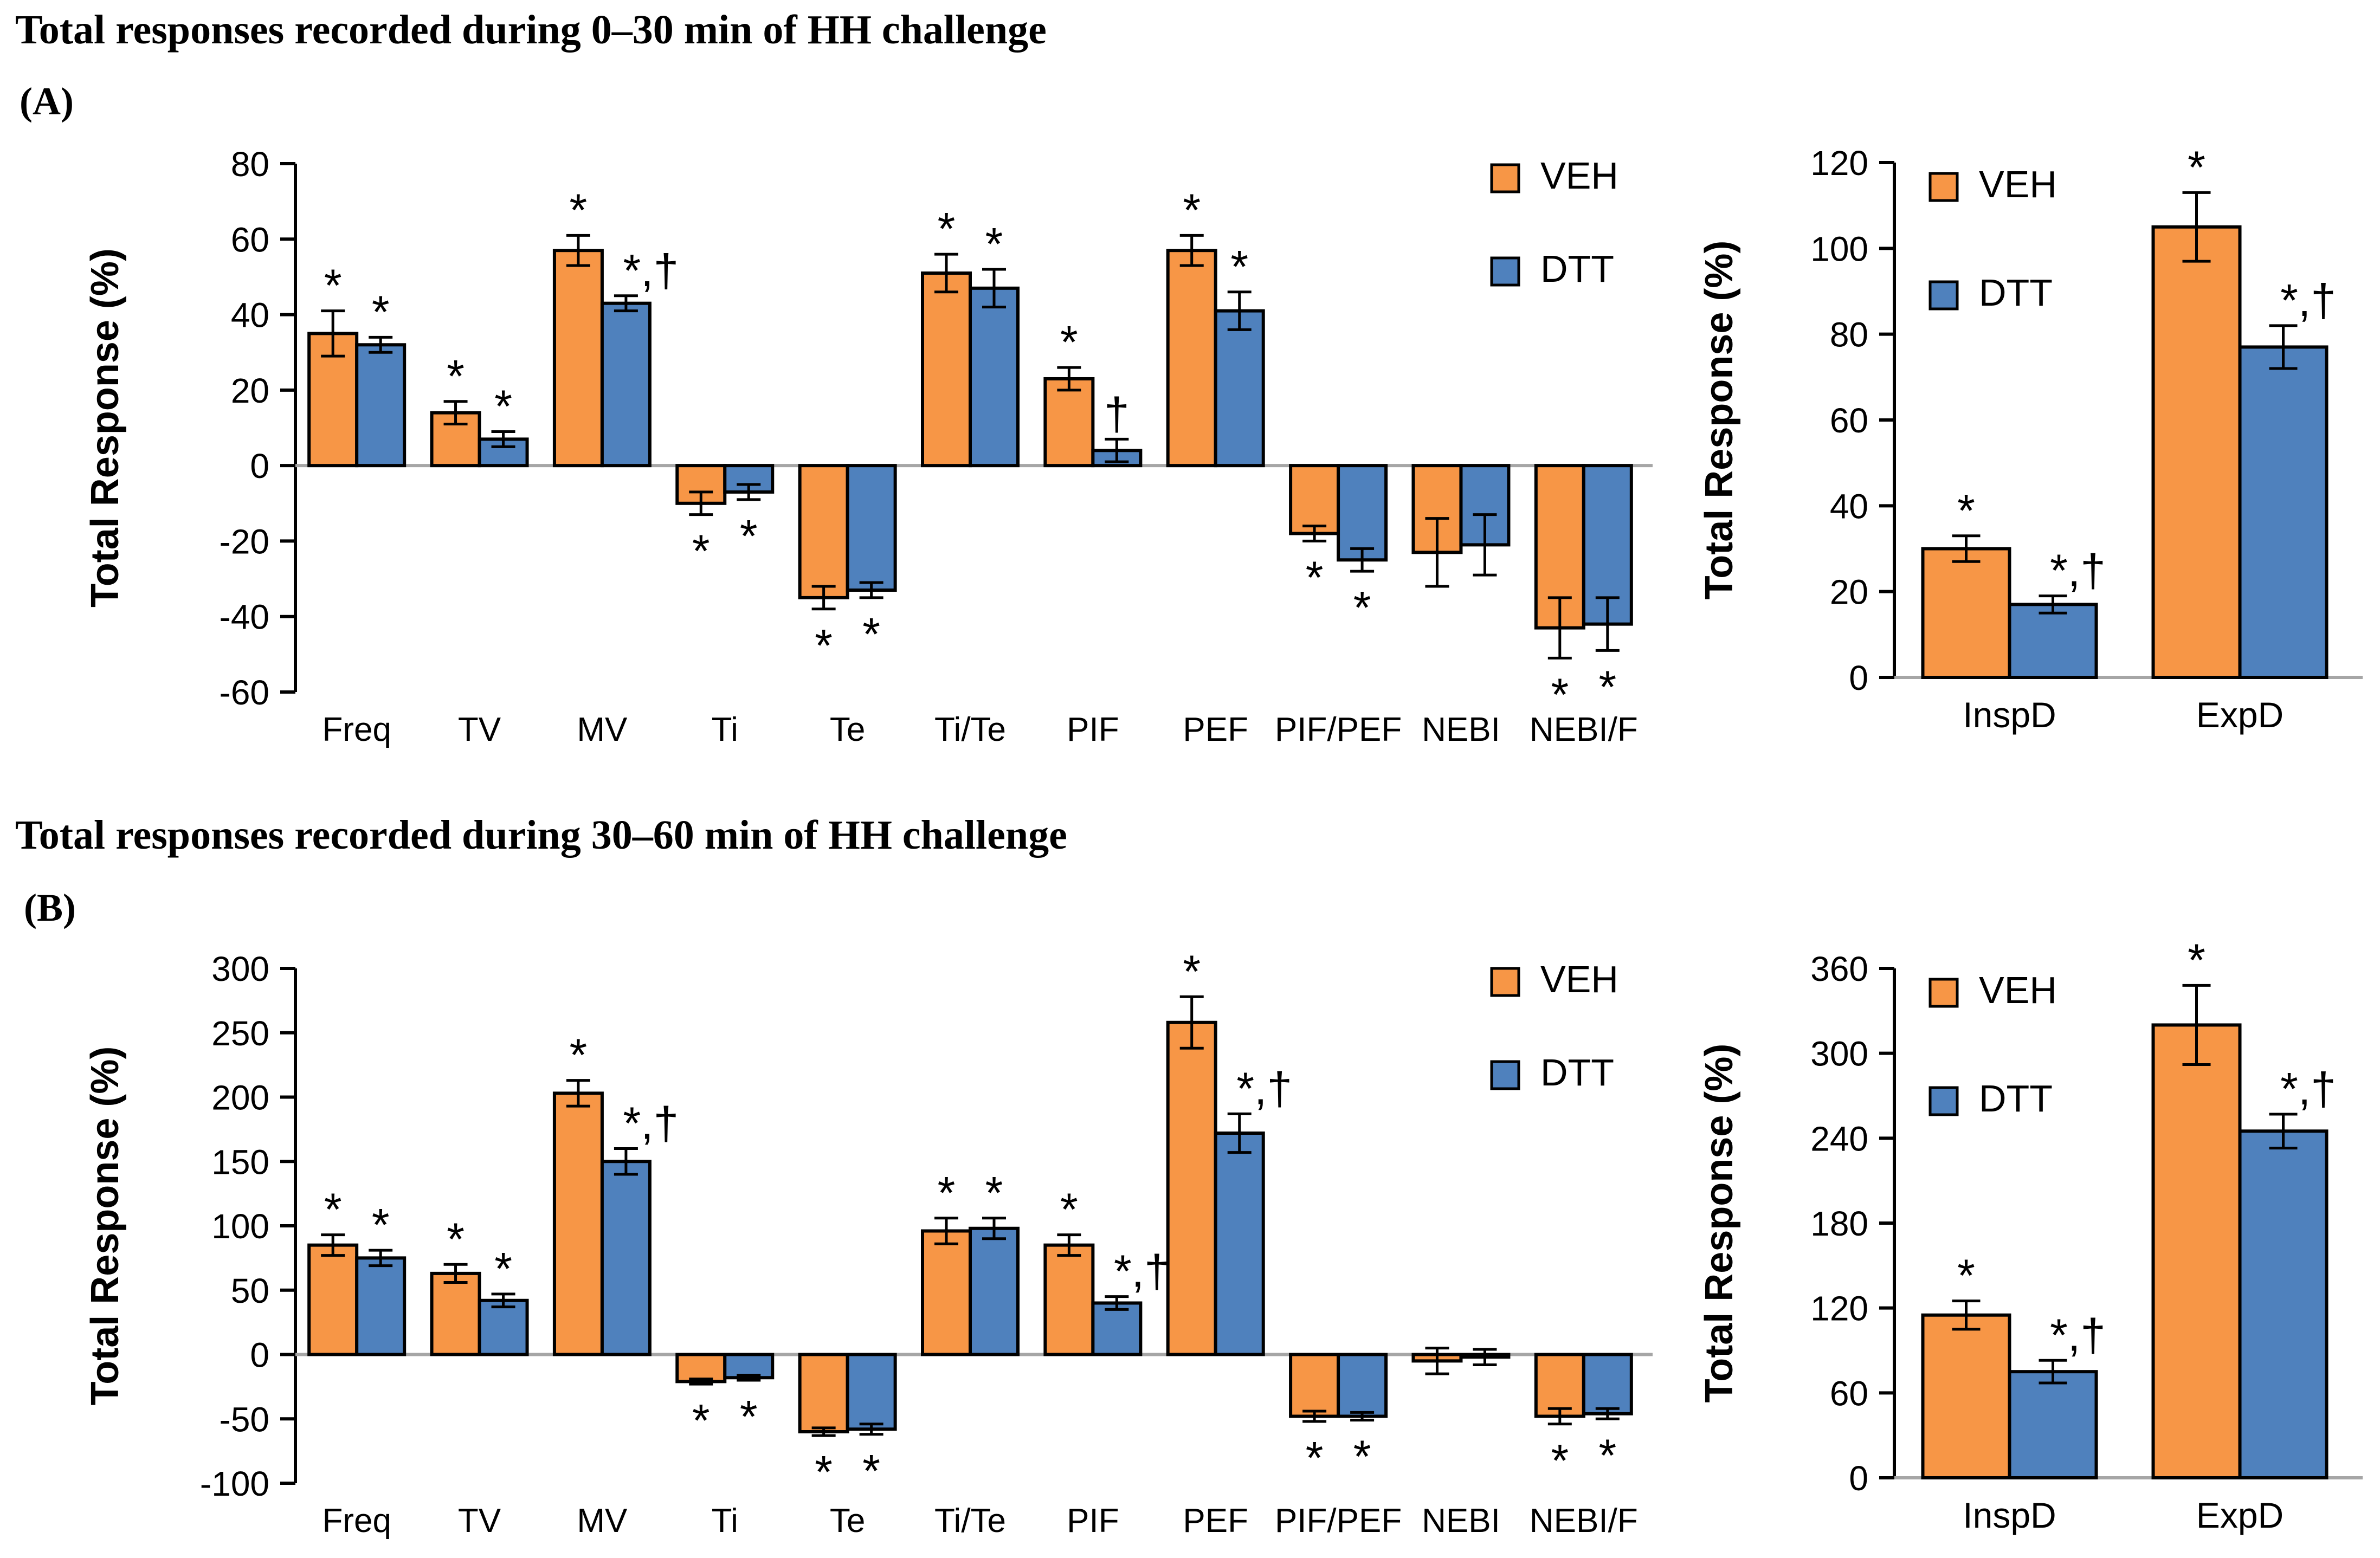 The height and width of the screenshot is (1558, 2380). Describe the element at coordinates (1839, 1138) in the screenshot. I see `y-tick-label: 240` at that location.